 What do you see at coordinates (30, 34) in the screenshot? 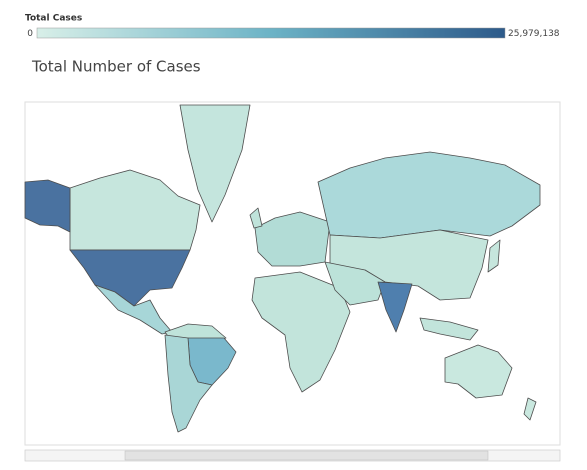
I see `legend-min: 0` at bounding box center [30, 34].